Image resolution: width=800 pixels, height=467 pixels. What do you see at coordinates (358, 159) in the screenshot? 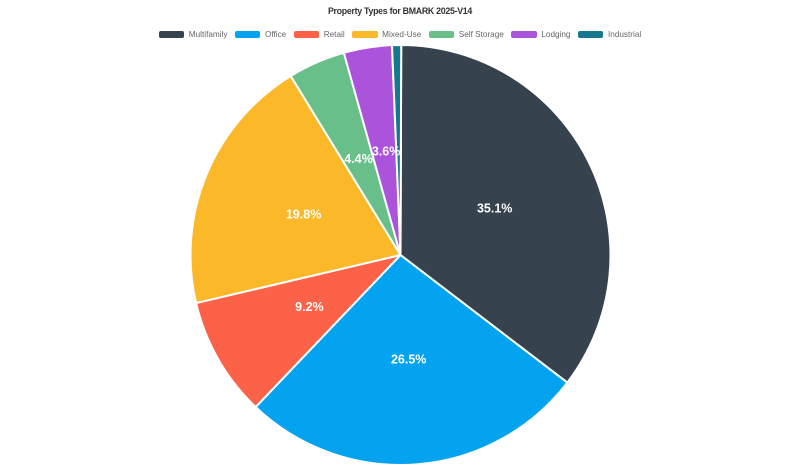
I see `svg-text: 4.4%` at bounding box center [358, 159].